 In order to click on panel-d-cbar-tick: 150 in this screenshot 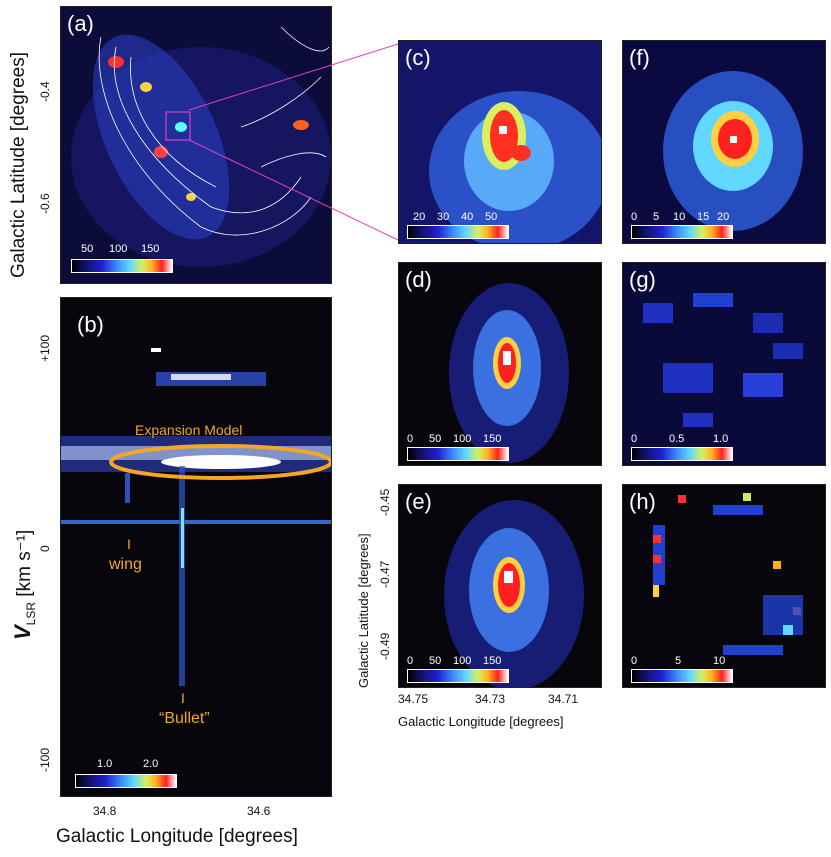, I will do `click(492, 439)`.